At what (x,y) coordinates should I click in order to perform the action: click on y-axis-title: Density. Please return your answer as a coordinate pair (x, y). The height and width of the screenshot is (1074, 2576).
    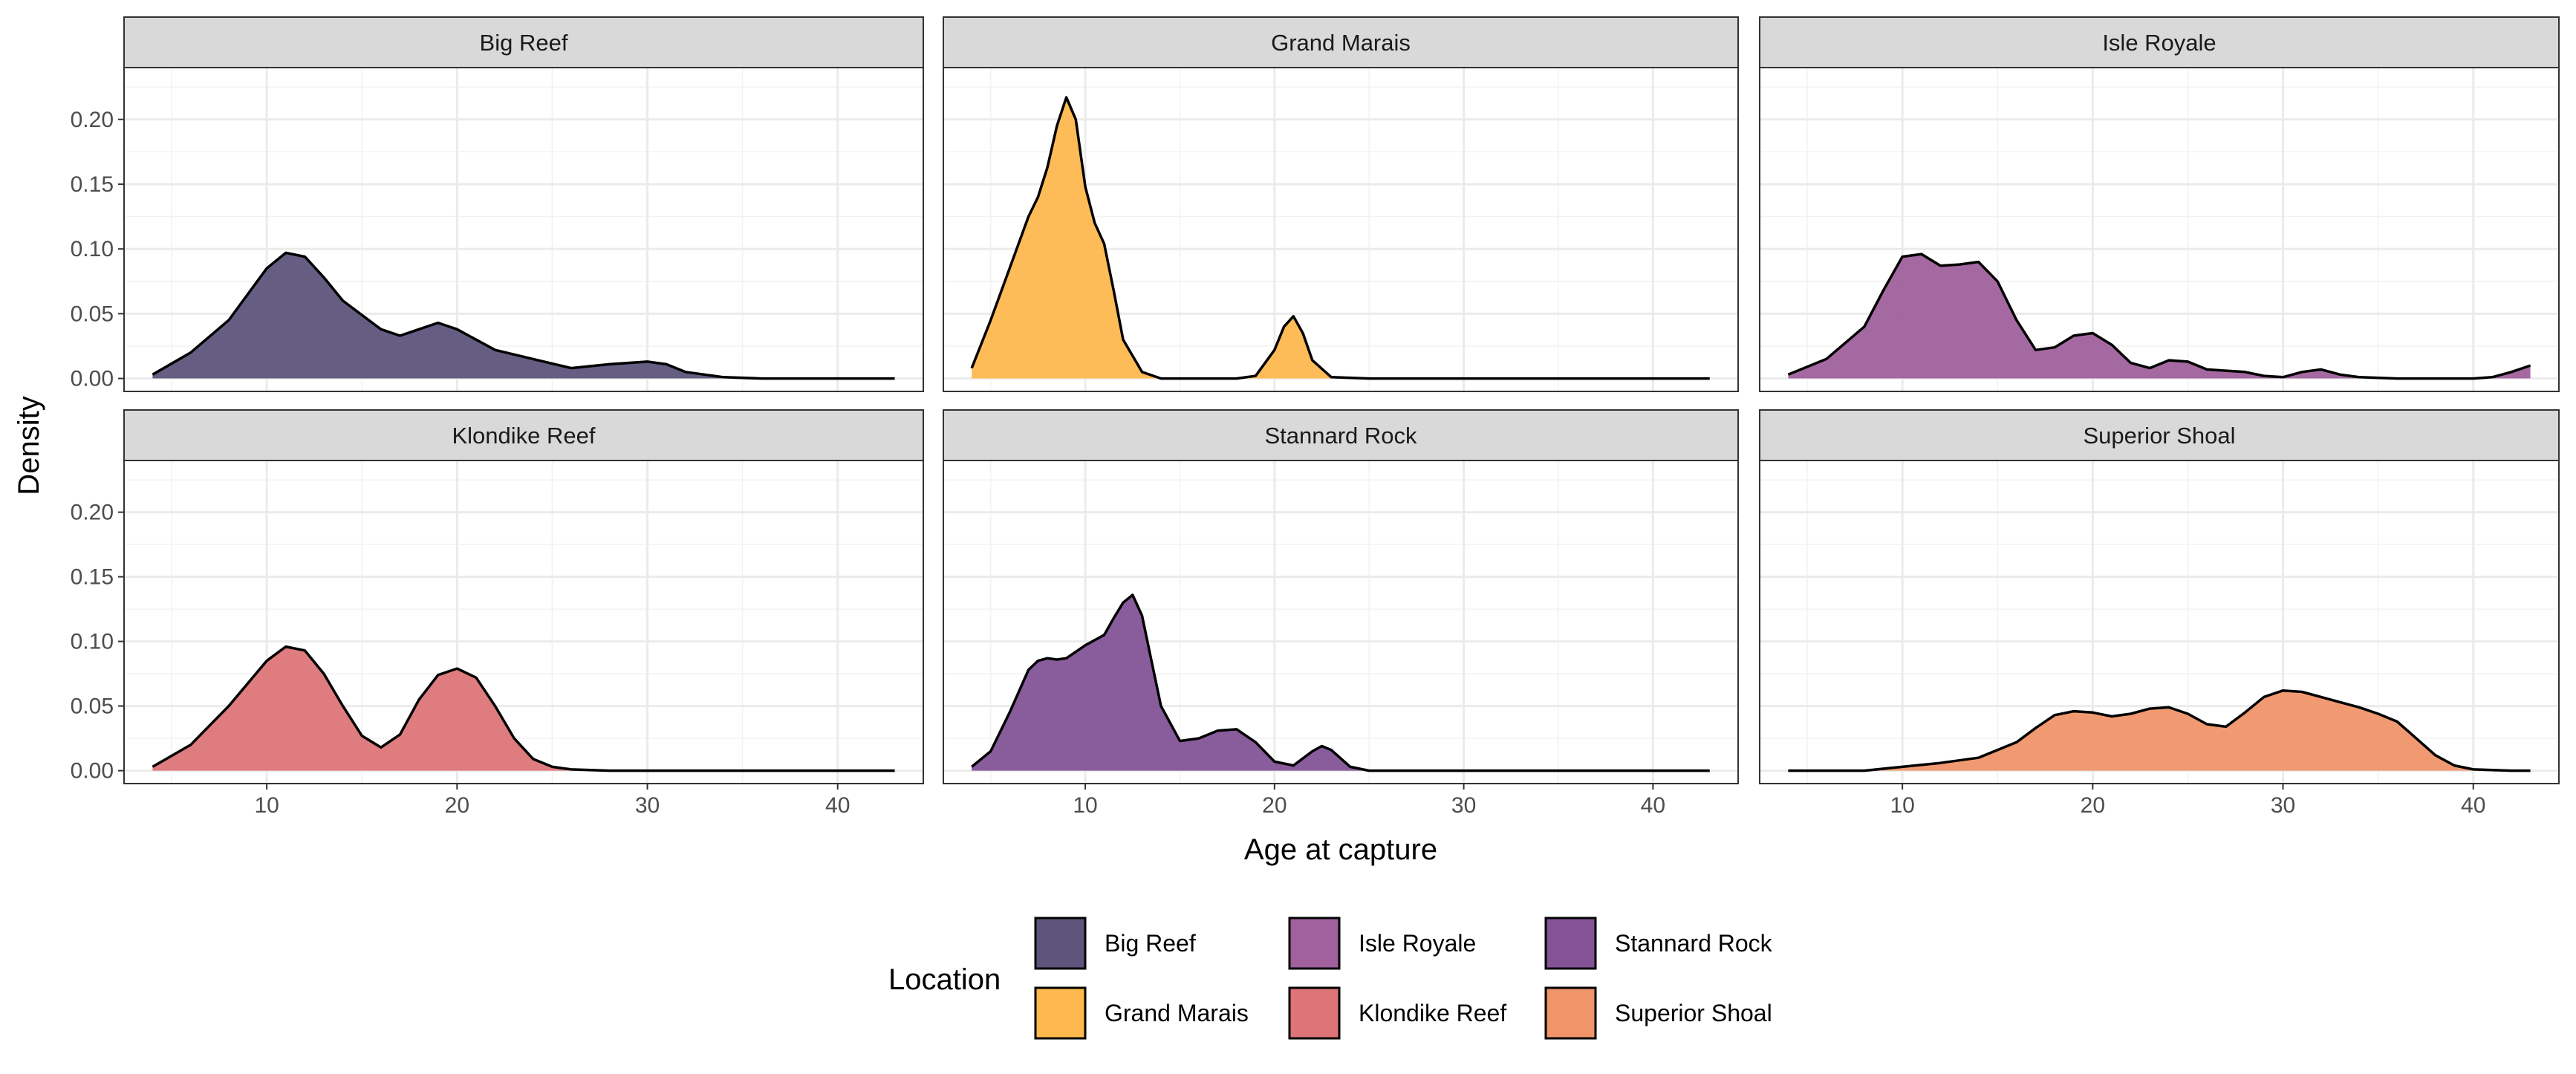
    Looking at the image, I should click on (29, 445).